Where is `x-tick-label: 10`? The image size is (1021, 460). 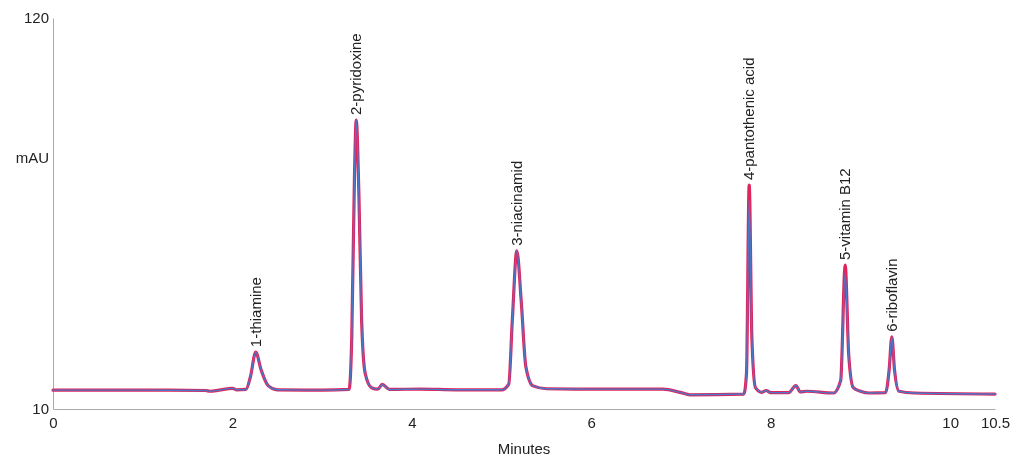
x-tick-label: 10 is located at coordinates (950, 422).